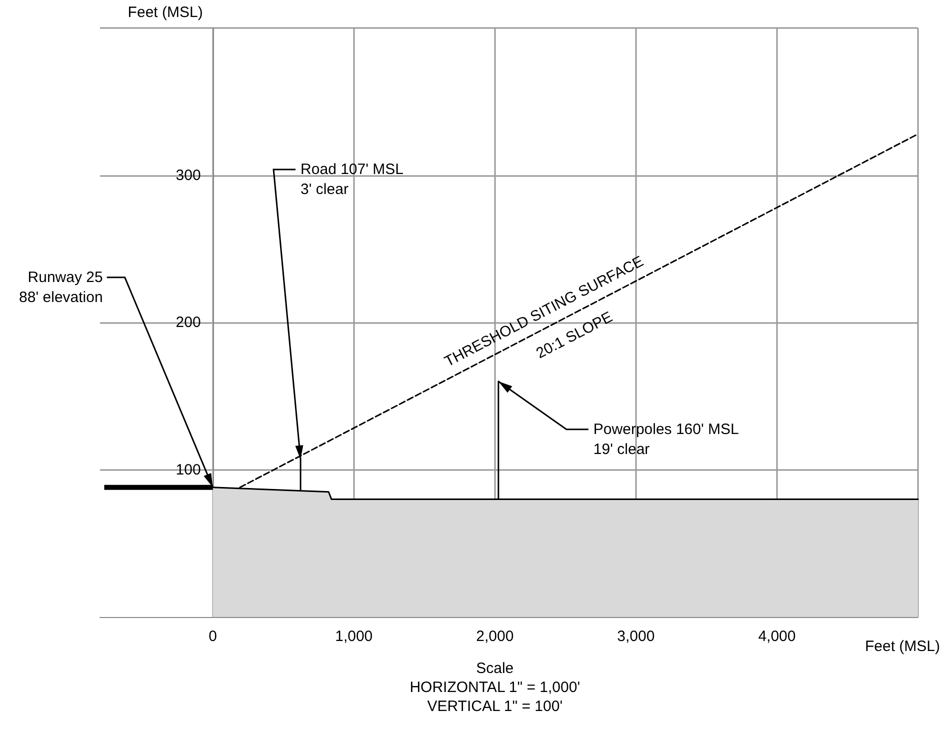  What do you see at coordinates (636, 636) in the screenshot?
I see `x-tick-label: 3,000` at bounding box center [636, 636].